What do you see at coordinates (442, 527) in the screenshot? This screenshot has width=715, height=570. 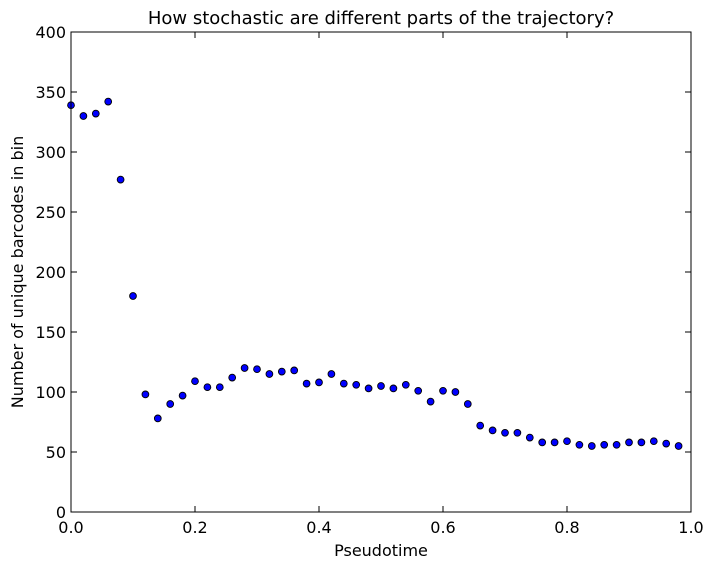 I see `x-tick-label: 0.6` at bounding box center [442, 527].